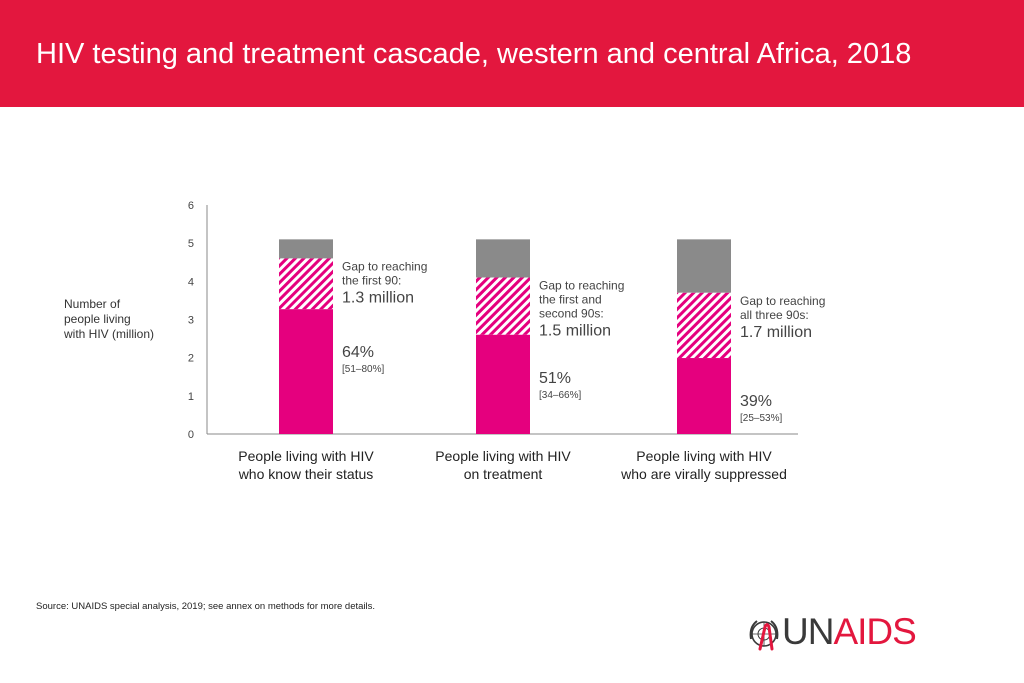  I want to click on y-tick-label: 6, so click(191, 206).